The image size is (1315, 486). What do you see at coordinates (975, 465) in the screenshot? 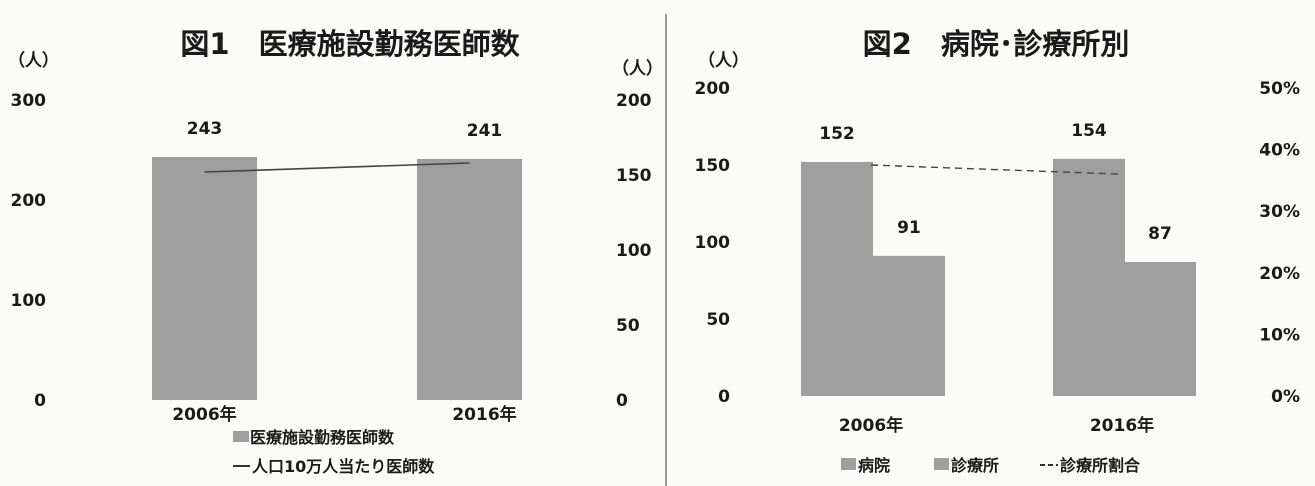
I see `legend-clinic-label: 診療所` at bounding box center [975, 465].